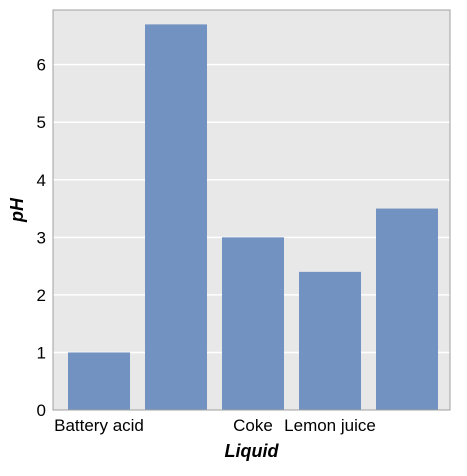 The image size is (467, 476). What do you see at coordinates (41, 410) in the screenshot?
I see `y-tick-label: 0` at bounding box center [41, 410].